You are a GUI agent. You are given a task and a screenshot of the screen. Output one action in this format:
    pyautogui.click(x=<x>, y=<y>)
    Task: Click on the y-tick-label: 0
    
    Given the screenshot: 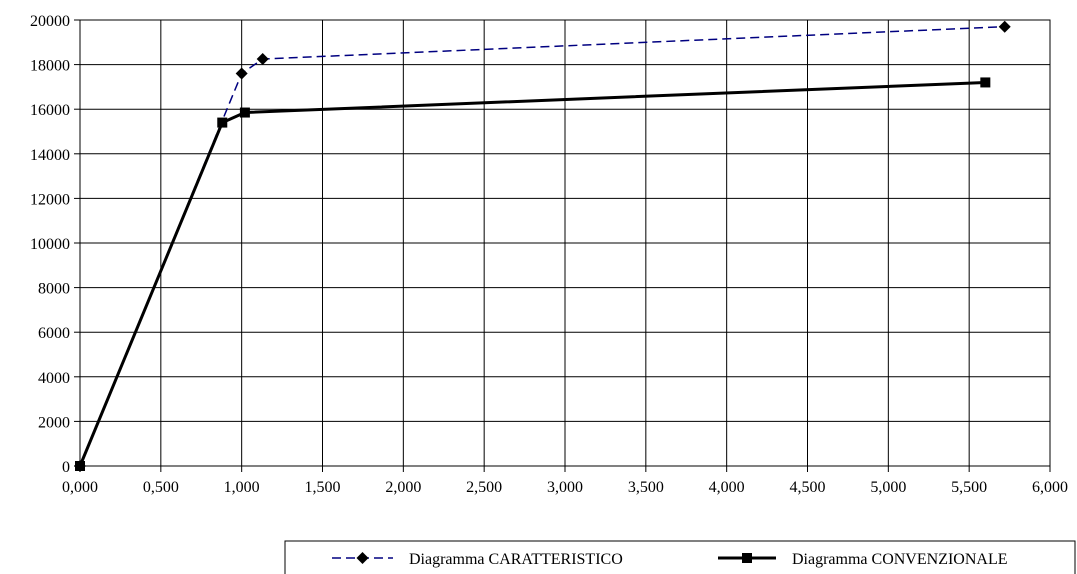 What is the action you would take?
    pyautogui.click(x=66, y=467)
    